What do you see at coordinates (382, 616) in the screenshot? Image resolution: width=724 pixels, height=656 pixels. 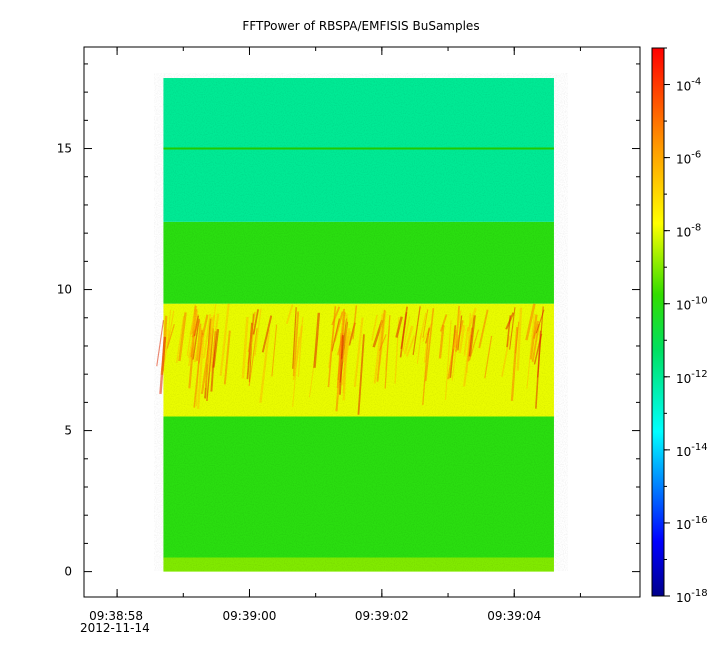 I see `x-tick-label: 09:39:02` at bounding box center [382, 616].